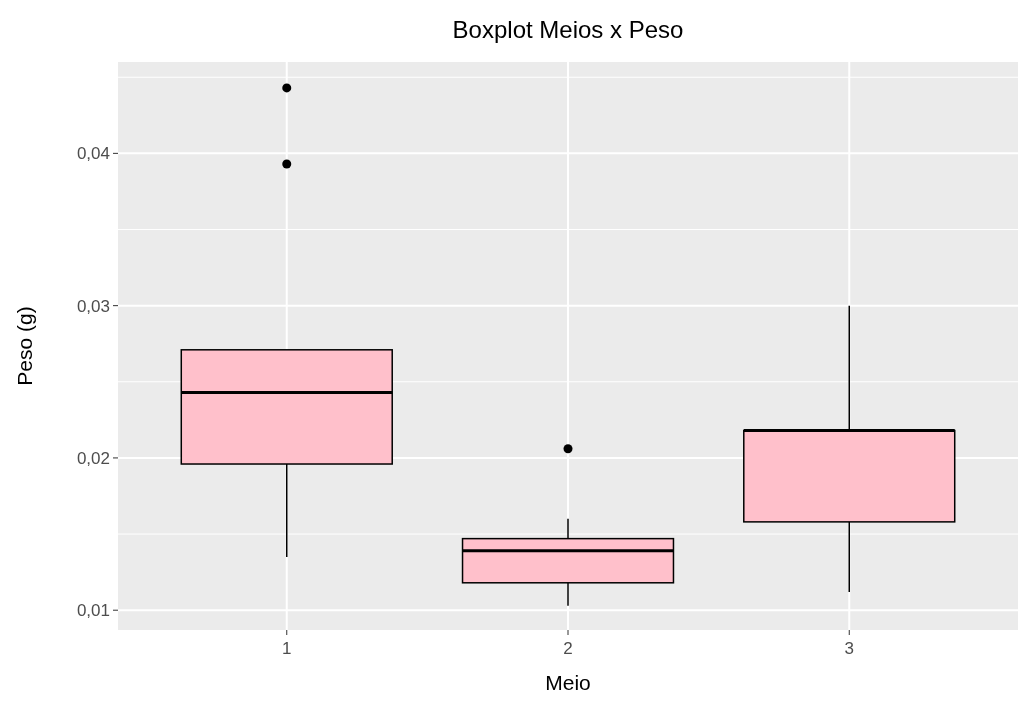 This screenshot has width=1032, height=704. What do you see at coordinates (24, 346) in the screenshot?
I see `y-axis-title: Peso (g)` at bounding box center [24, 346].